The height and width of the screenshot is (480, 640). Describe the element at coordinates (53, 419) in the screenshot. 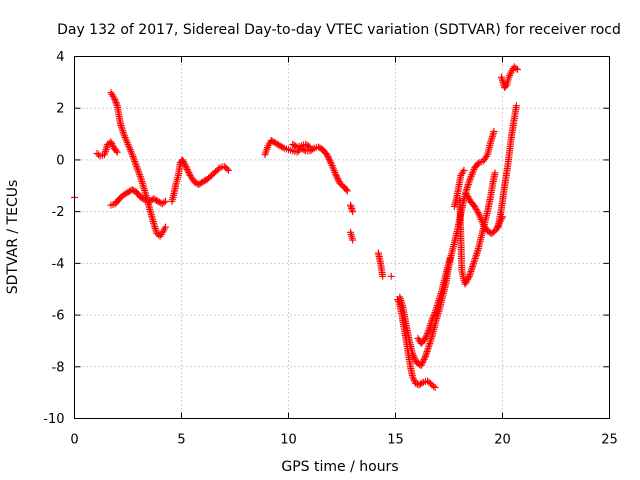

I see `y-tick-label: -10` at that location.